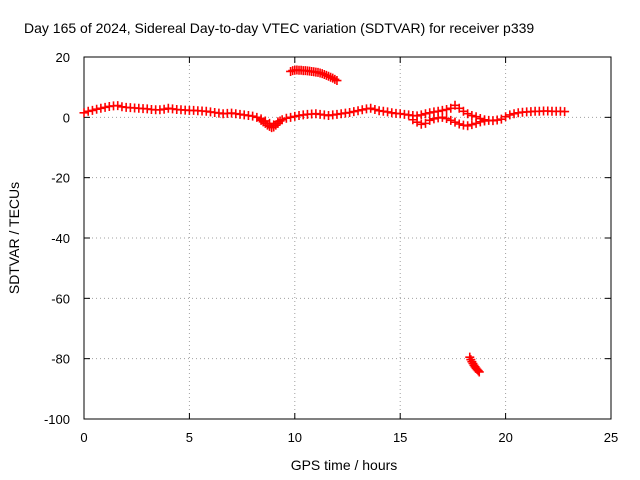 Image resolution: width=640 pixels, height=480 pixels. What do you see at coordinates (400, 437) in the screenshot?
I see `x-tick-label: 15` at bounding box center [400, 437].